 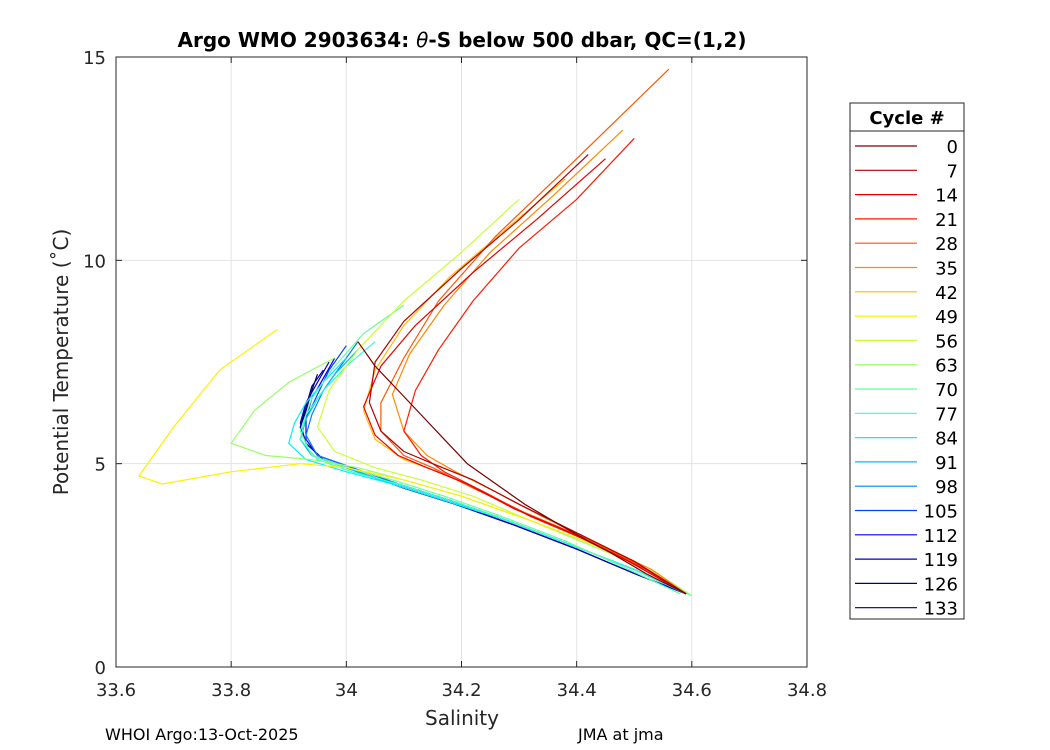 What do you see at coordinates (941, 512) in the screenshot?
I see `legend-label: 105` at bounding box center [941, 512].